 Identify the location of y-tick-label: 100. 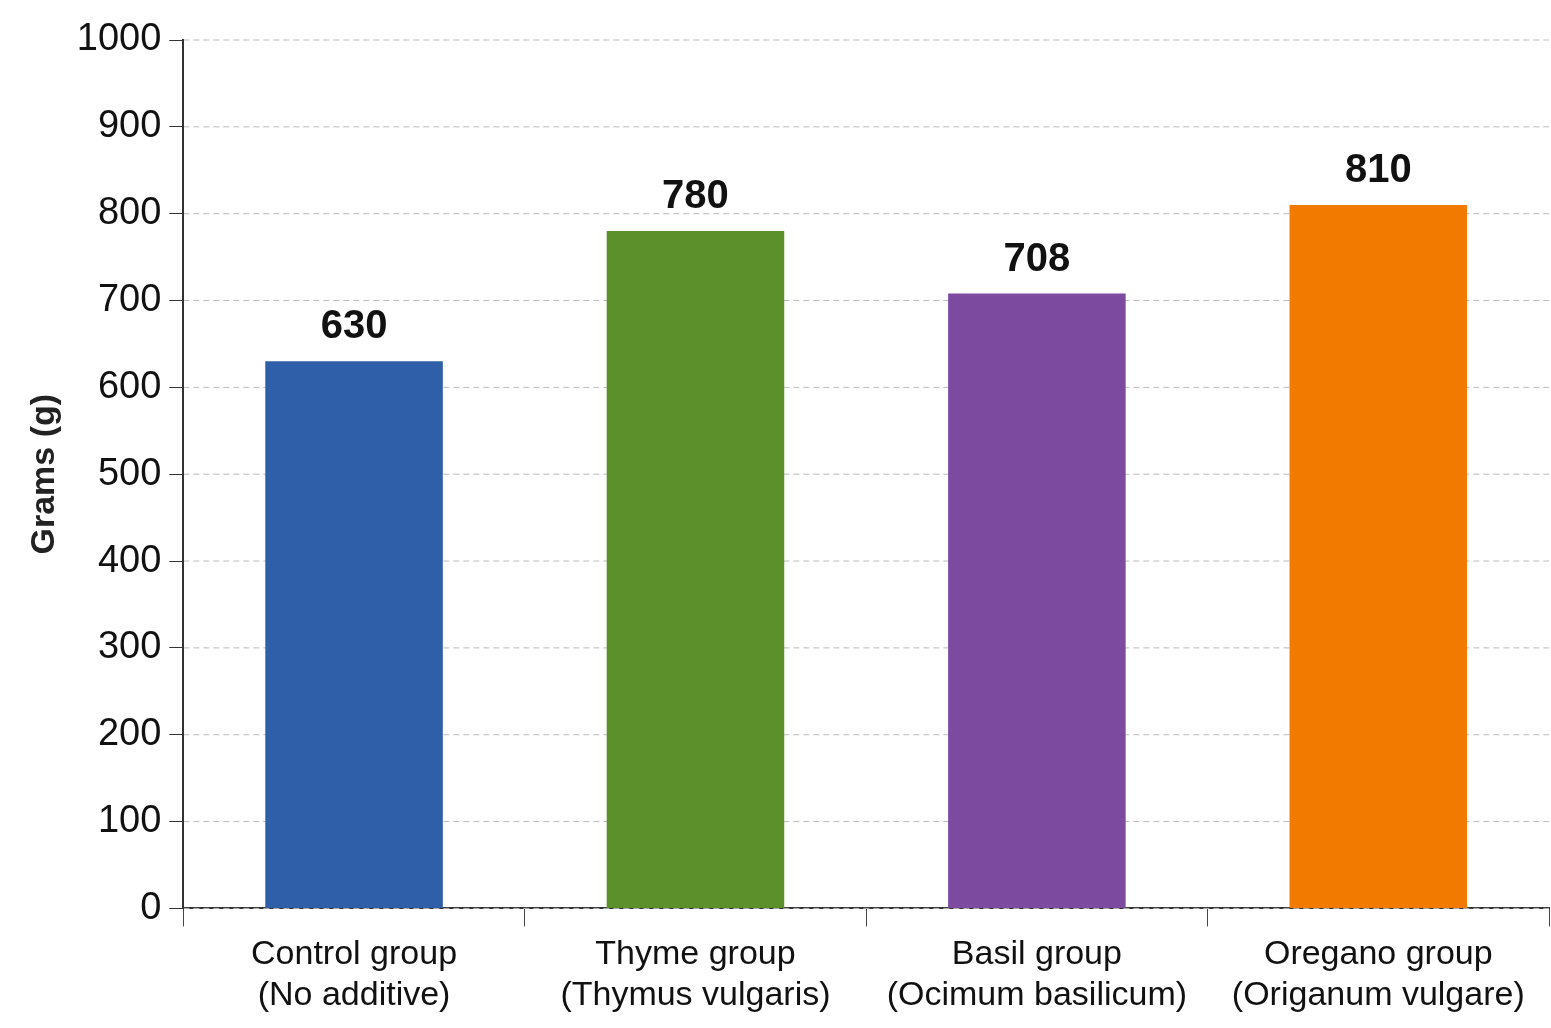
(129, 819).